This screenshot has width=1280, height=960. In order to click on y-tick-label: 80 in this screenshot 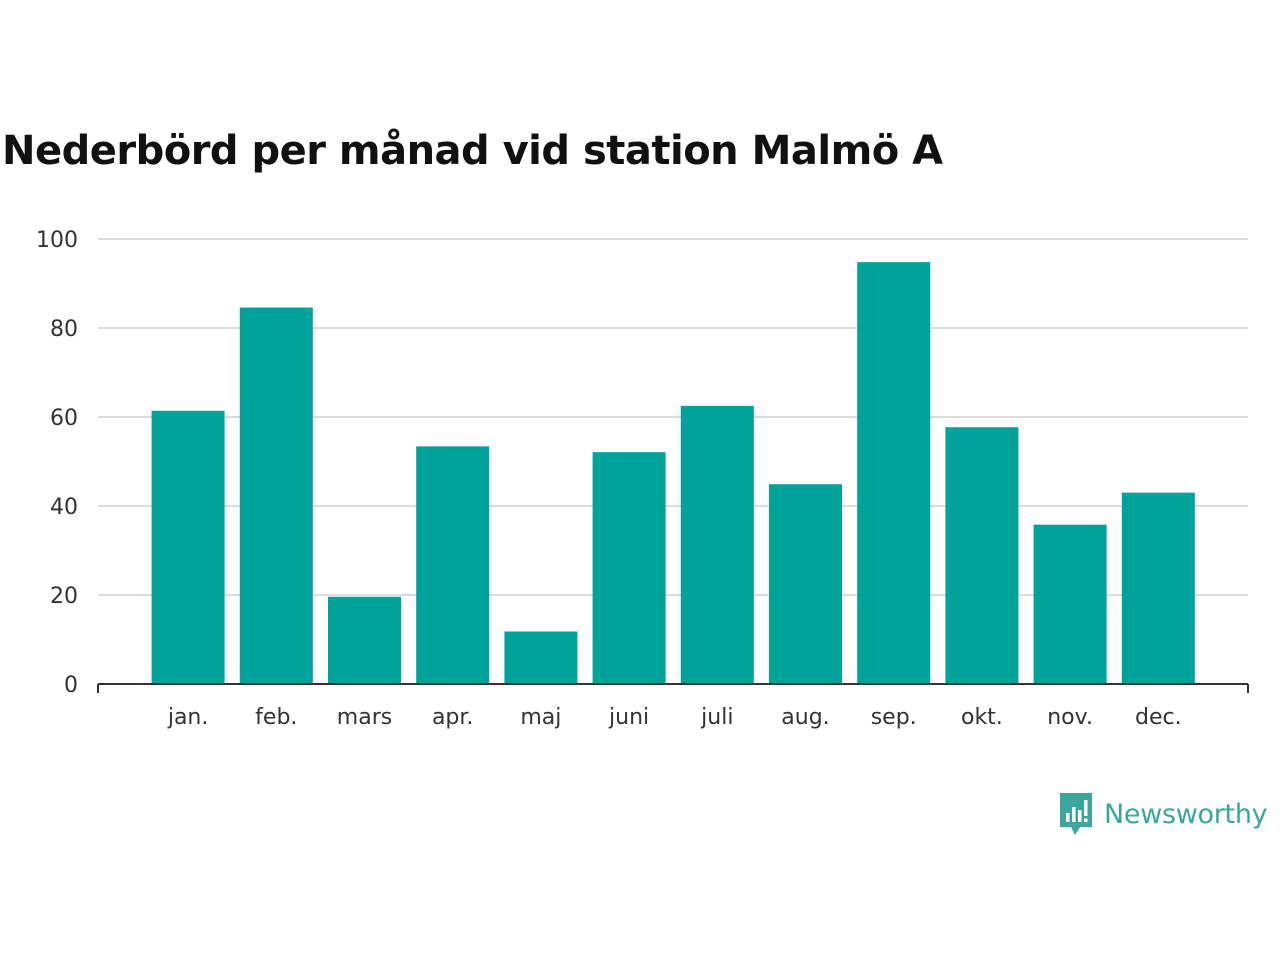, I will do `click(64, 329)`.